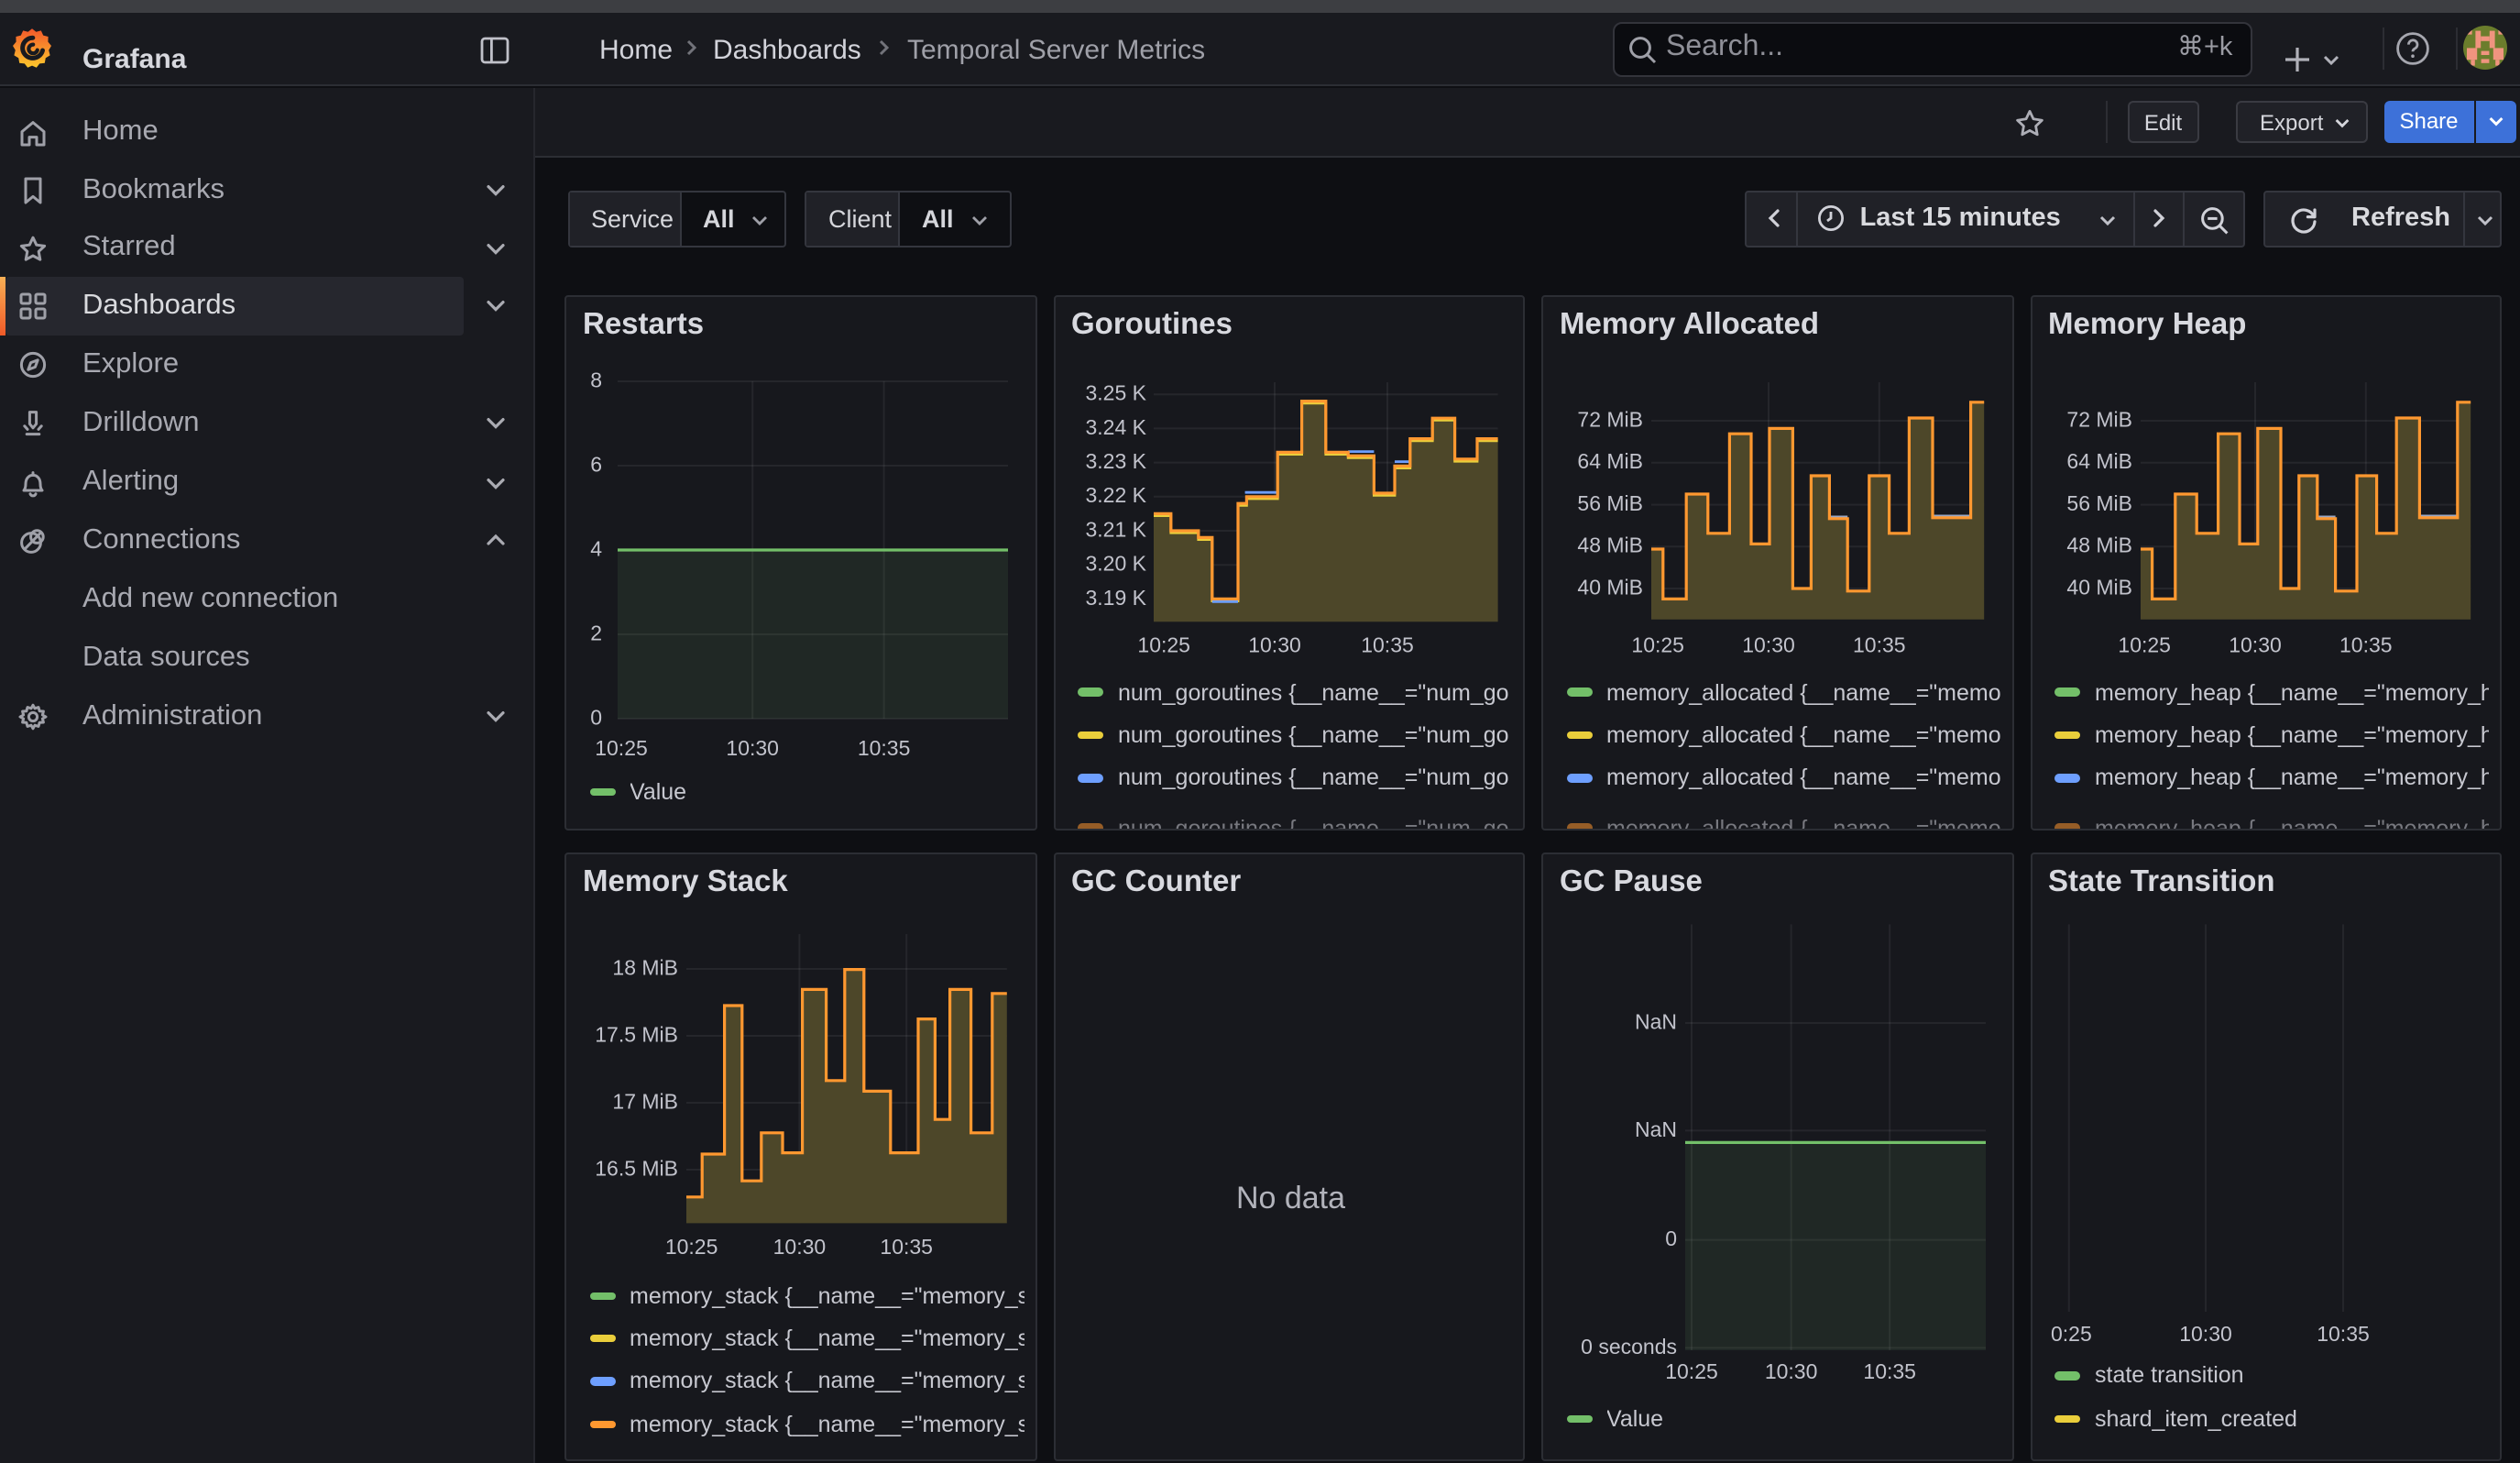  Describe the element at coordinates (1115, 460) in the screenshot. I see `svg-text: 3.23 K` at that location.